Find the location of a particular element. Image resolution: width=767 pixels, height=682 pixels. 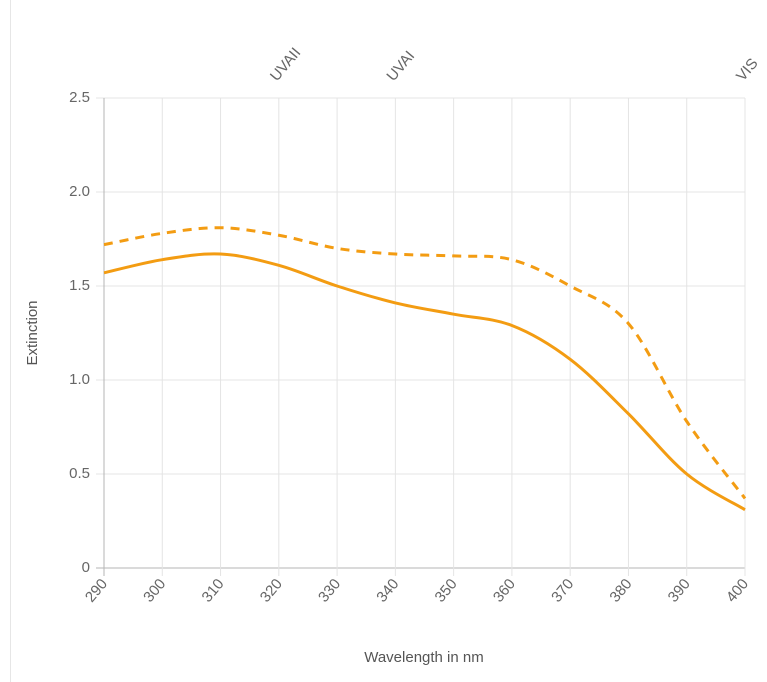

x-axis-title: Wavelength in nm is located at coordinates (424, 657).